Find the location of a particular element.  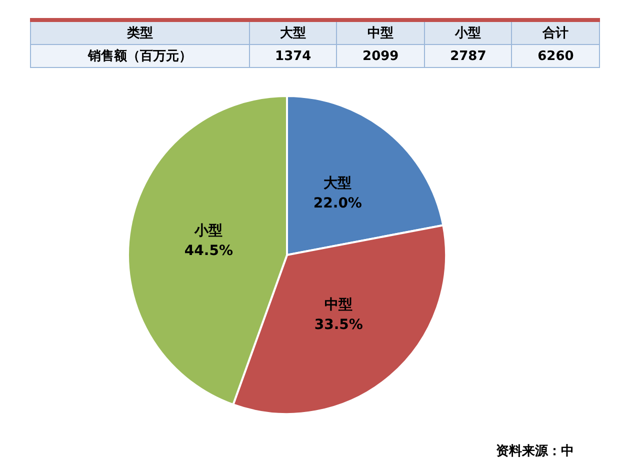

data-label: 22.0% is located at coordinates (337, 203).